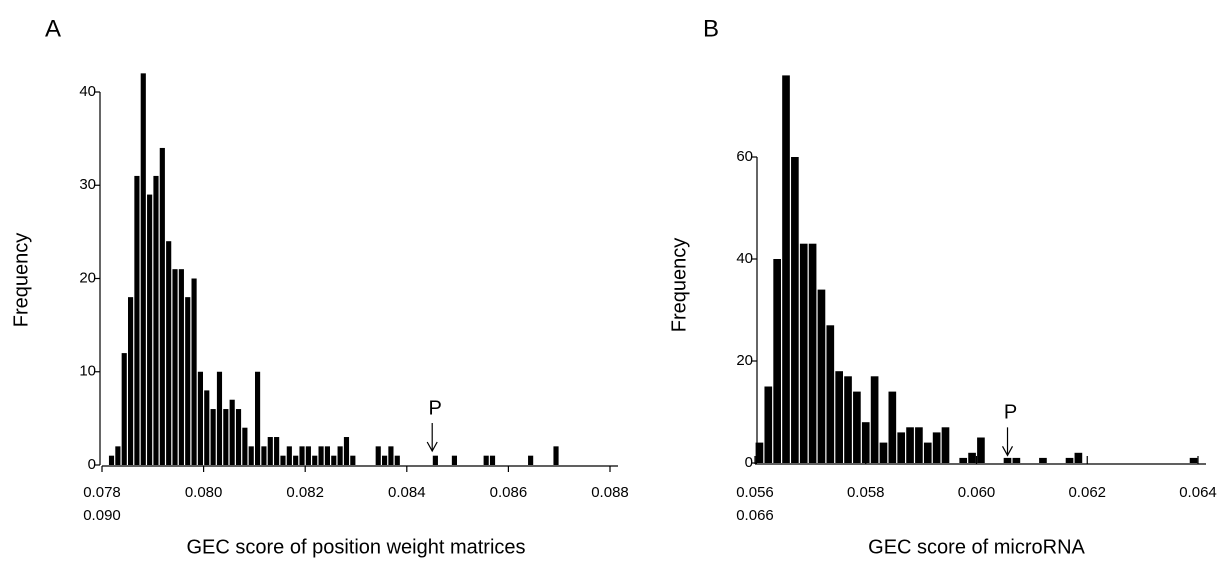  I want to click on stray-tick-label: 0.090, so click(102, 515).